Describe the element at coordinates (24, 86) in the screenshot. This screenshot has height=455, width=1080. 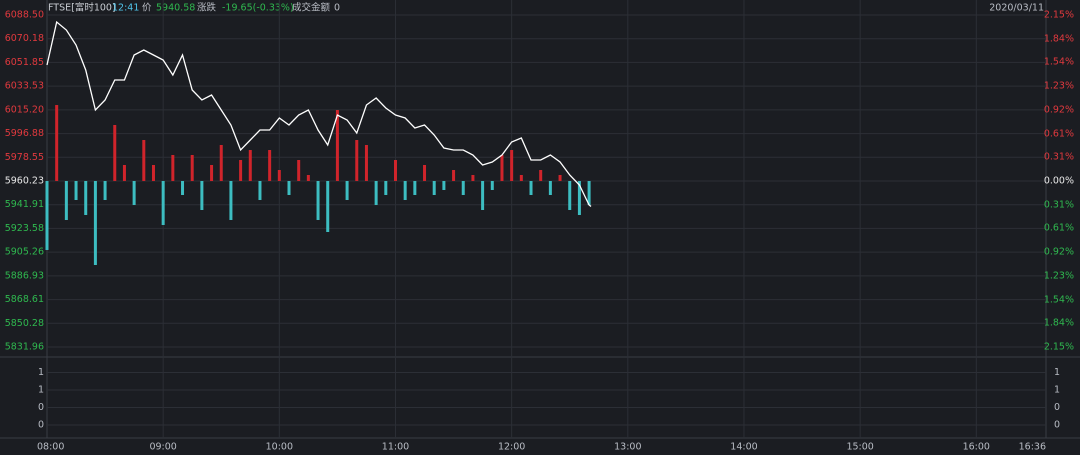
I see `y-tick-label: 6033.53` at that location.